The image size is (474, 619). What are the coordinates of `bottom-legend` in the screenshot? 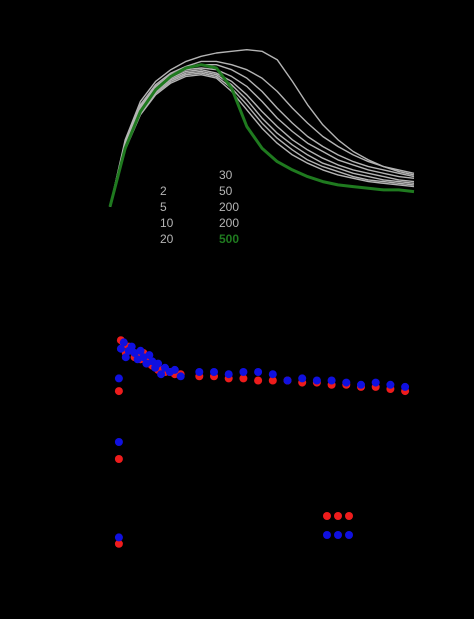 It's located at (338, 525).